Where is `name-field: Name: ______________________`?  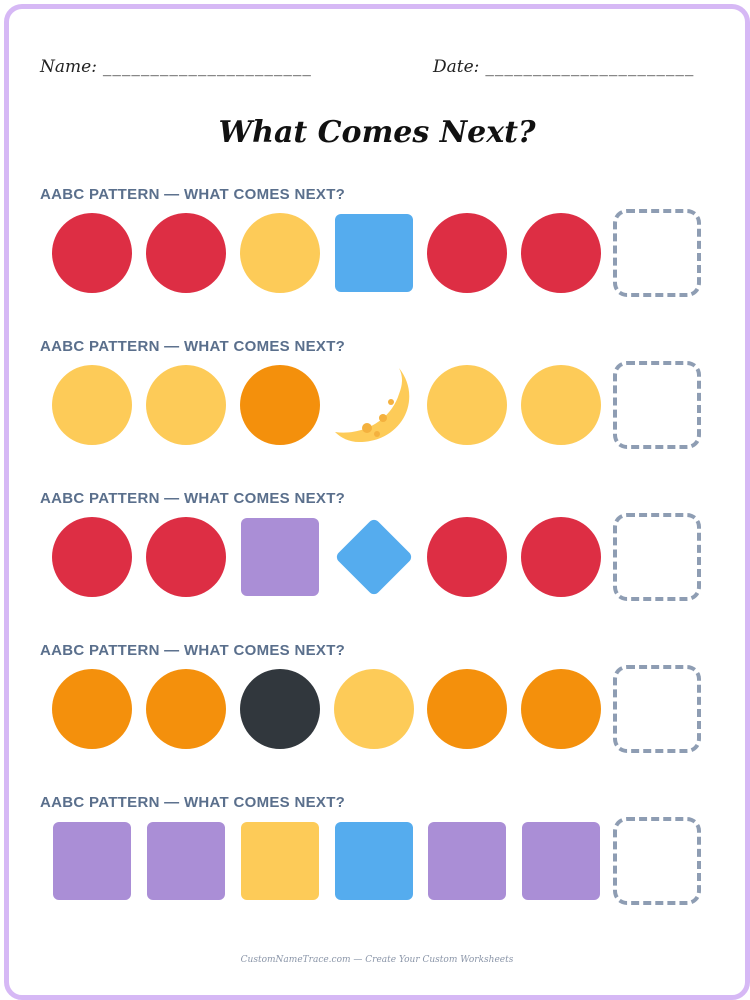
name-field: Name: ______________________ is located at coordinates (176, 67).